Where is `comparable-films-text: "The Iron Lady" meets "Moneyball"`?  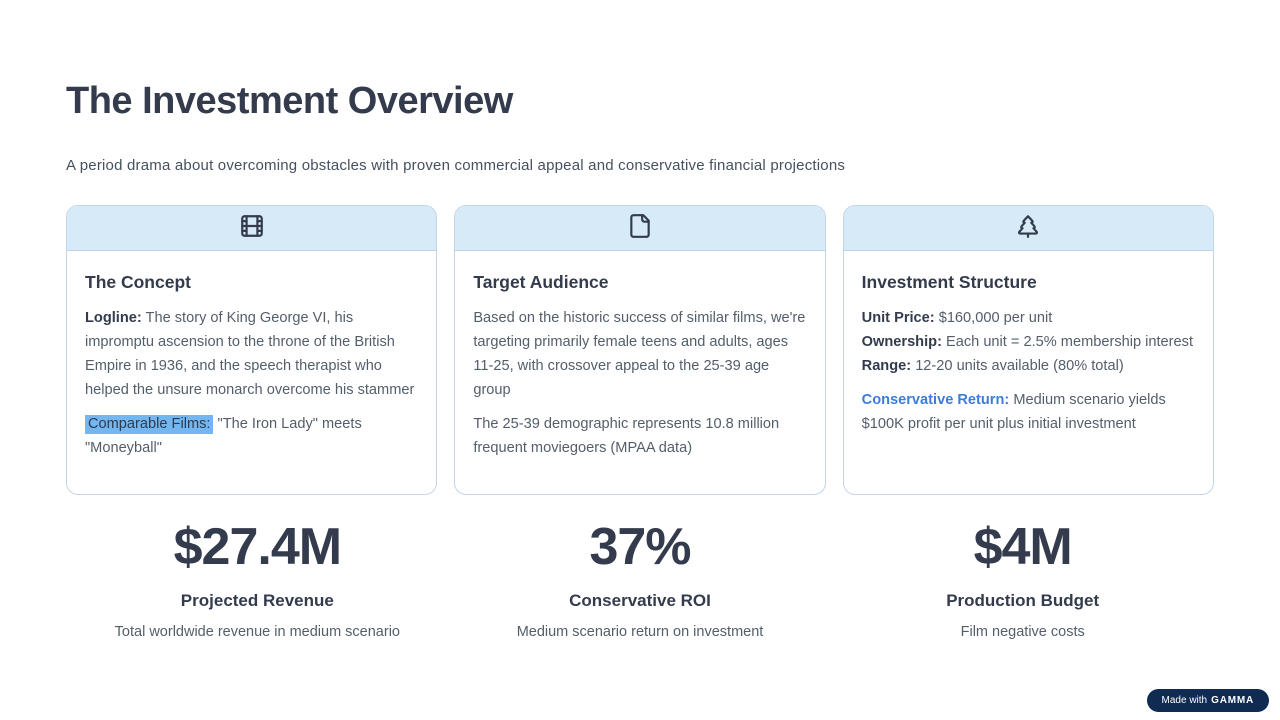
comparable-films-text: "The Iron Lady" meets "Moneyball" is located at coordinates (223, 436).